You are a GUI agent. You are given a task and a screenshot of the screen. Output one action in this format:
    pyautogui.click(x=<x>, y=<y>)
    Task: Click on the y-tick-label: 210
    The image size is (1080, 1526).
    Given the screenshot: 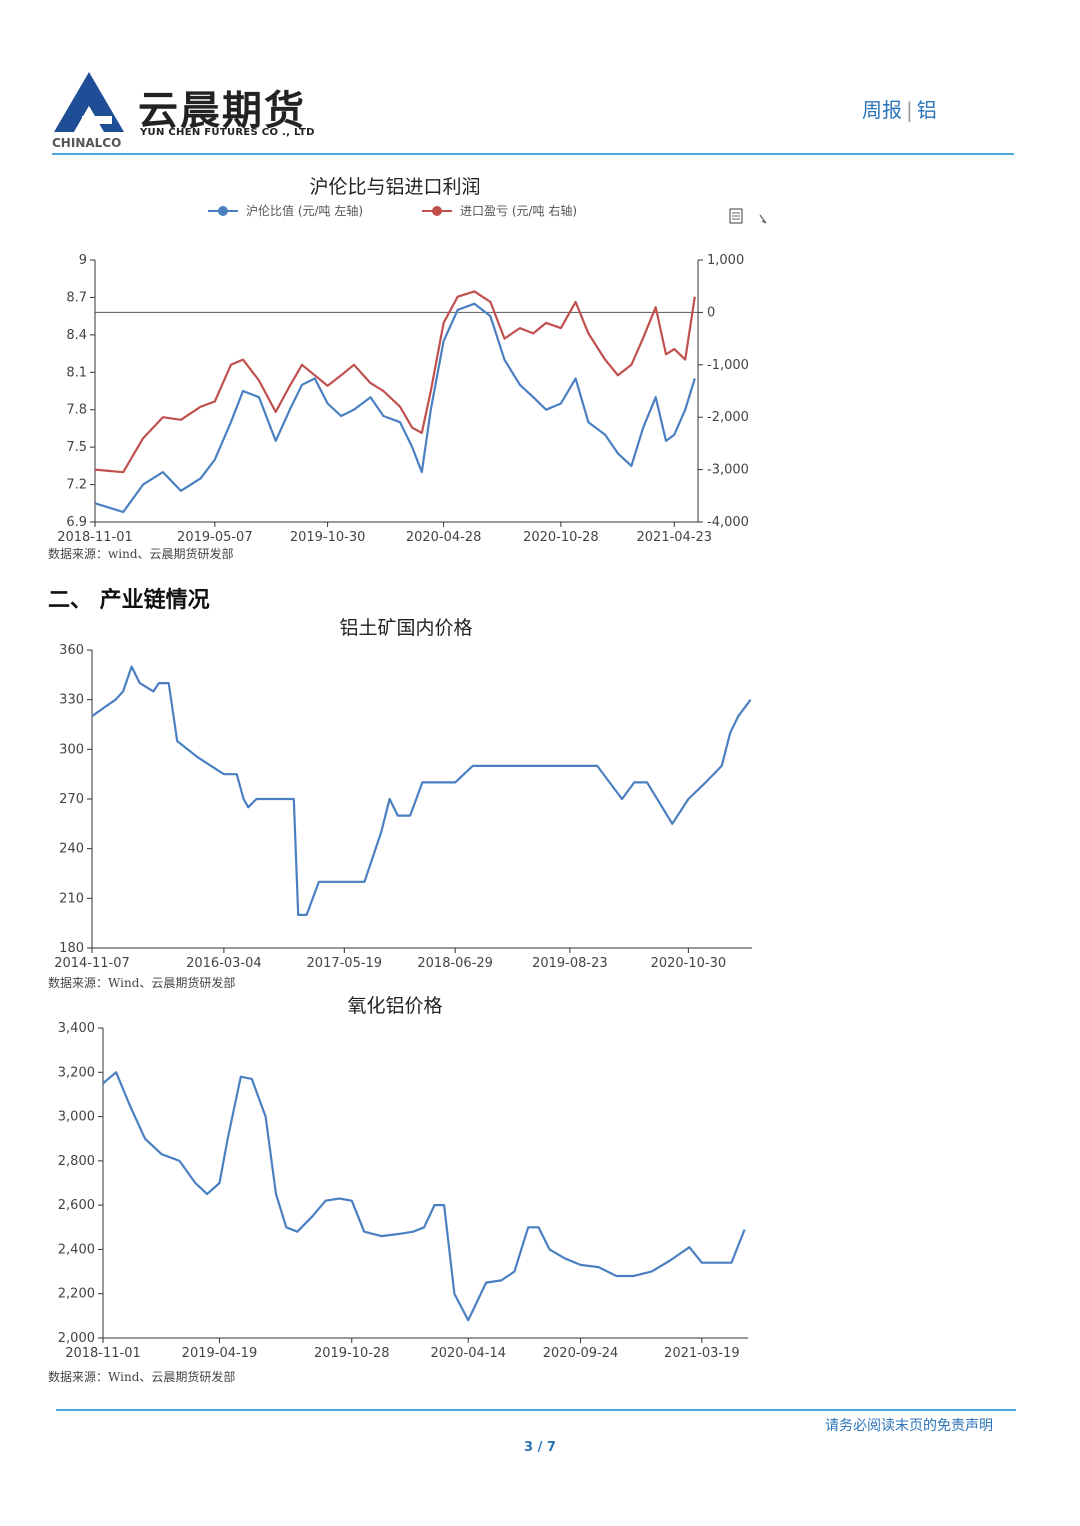 What is the action you would take?
    pyautogui.click(x=71, y=898)
    